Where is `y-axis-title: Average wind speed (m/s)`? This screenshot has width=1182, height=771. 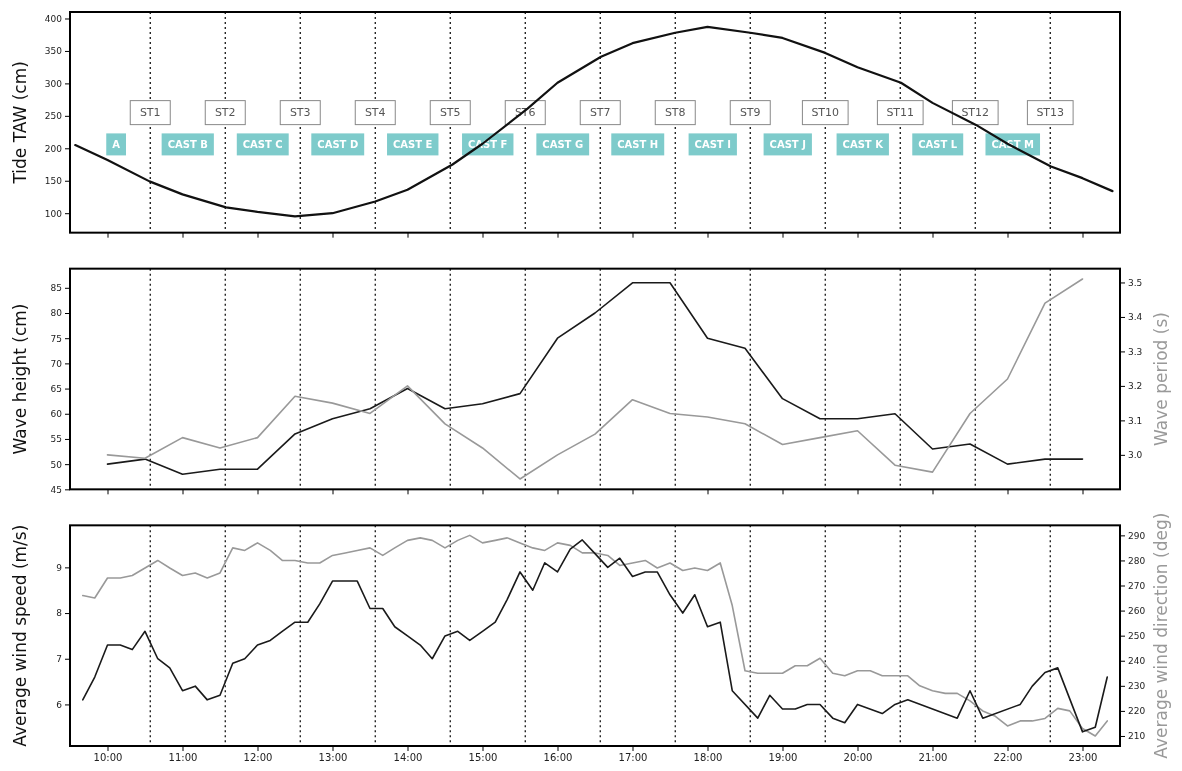 y-axis-title: Average wind speed (m/s) is located at coordinates (20, 635).